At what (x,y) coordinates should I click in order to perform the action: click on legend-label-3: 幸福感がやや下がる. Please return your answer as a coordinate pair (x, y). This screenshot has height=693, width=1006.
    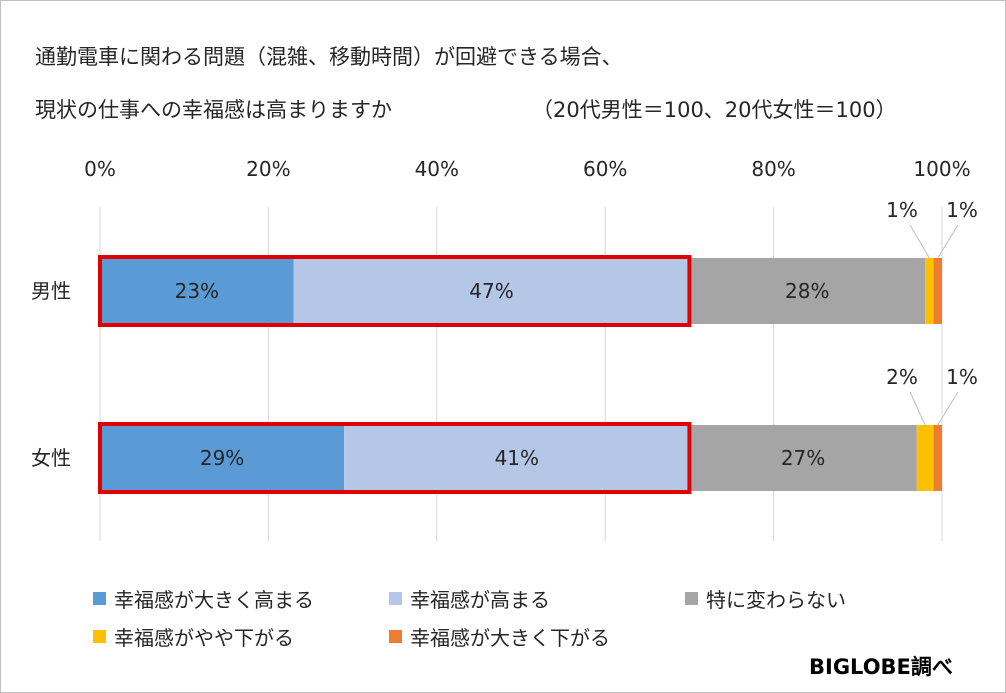
    Looking at the image, I should click on (204, 638).